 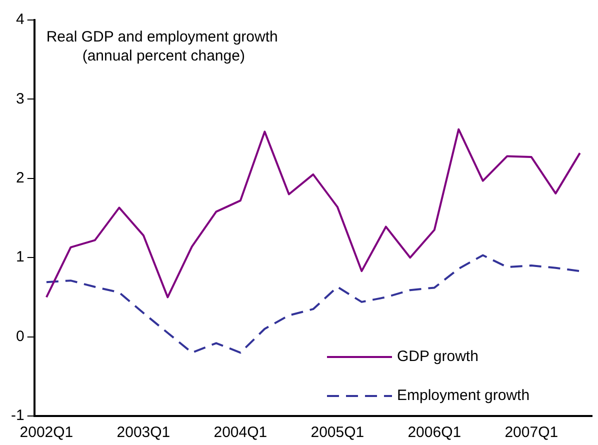 What do you see at coordinates (20, 257) in the screenshot?
I see `y-tick-label: 1` at bounding box center [20, 257].